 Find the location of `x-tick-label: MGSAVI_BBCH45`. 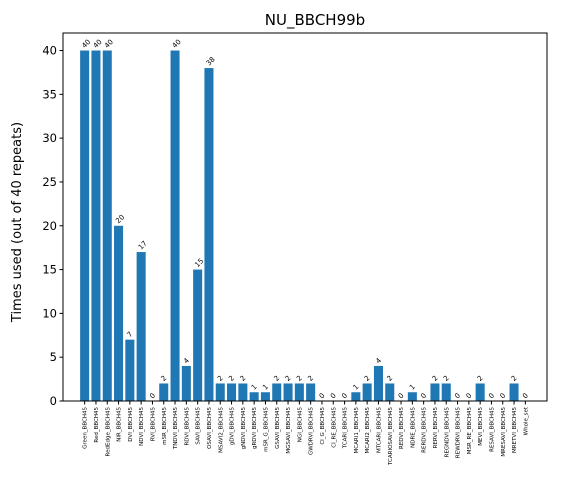

x-tick-label: MGSAVI_BBCH45 is located at coordinates (289, 430).